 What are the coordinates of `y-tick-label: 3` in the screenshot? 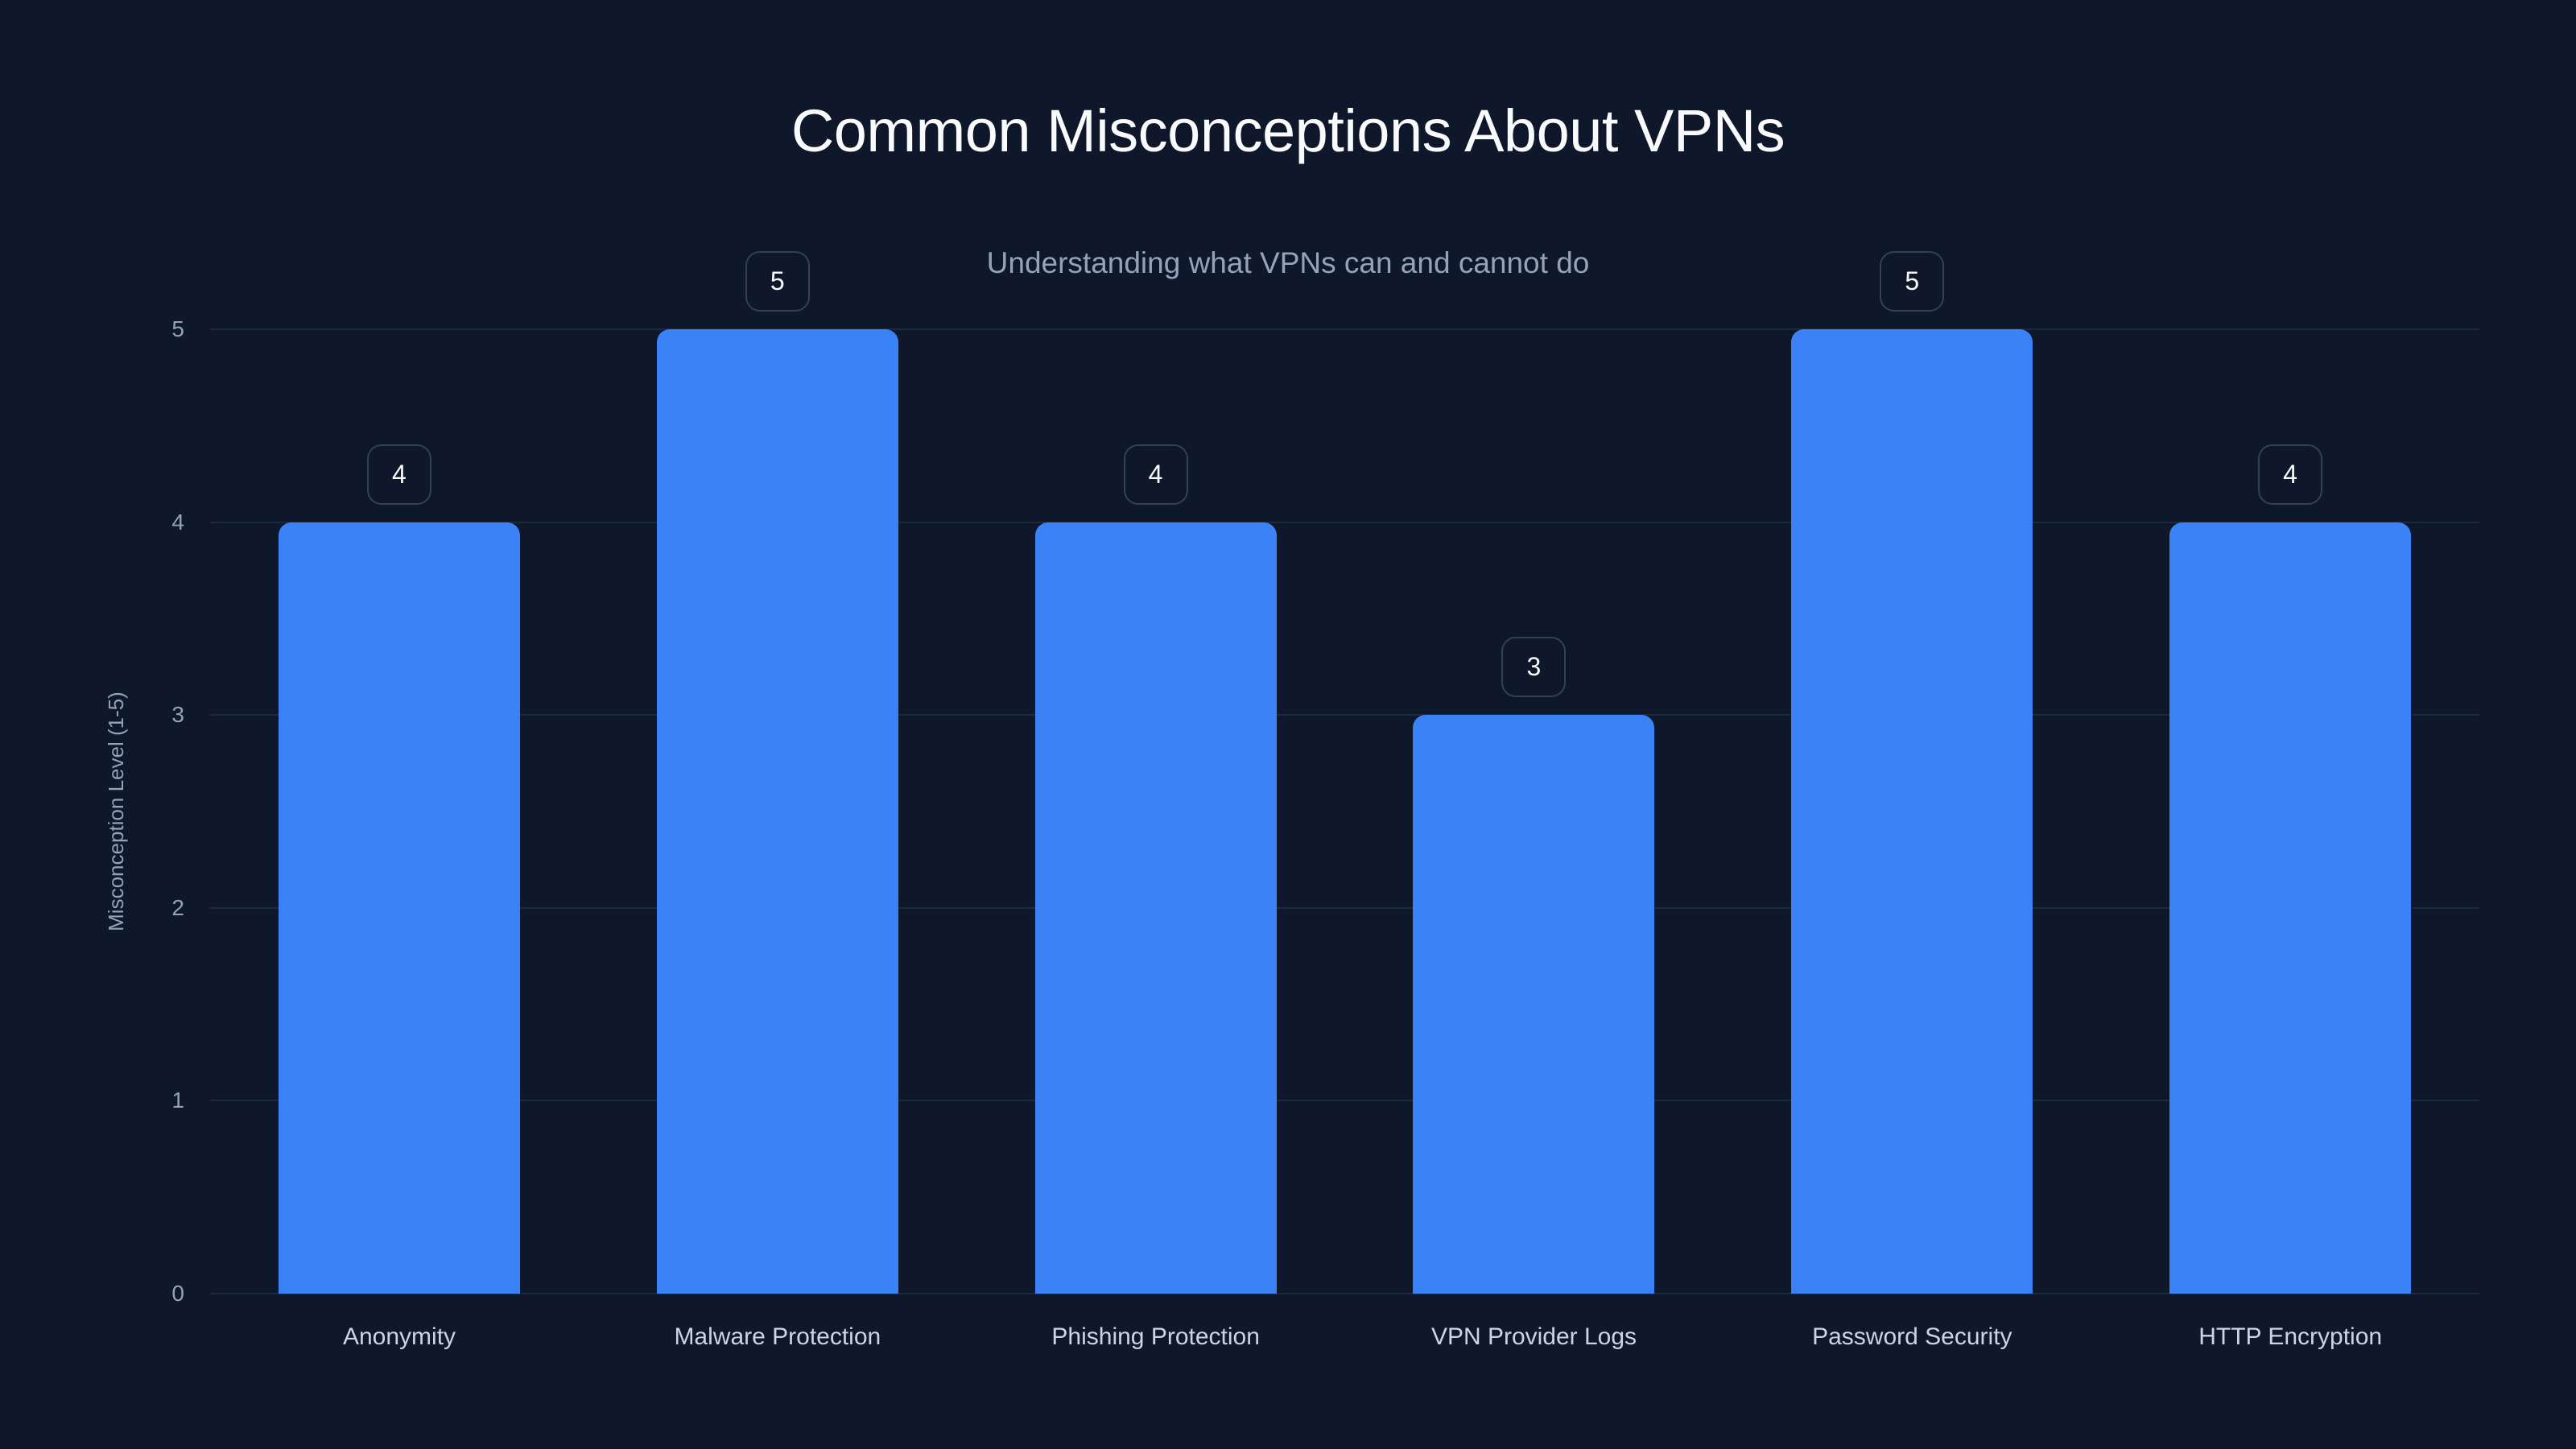 It's located at (177, 715).